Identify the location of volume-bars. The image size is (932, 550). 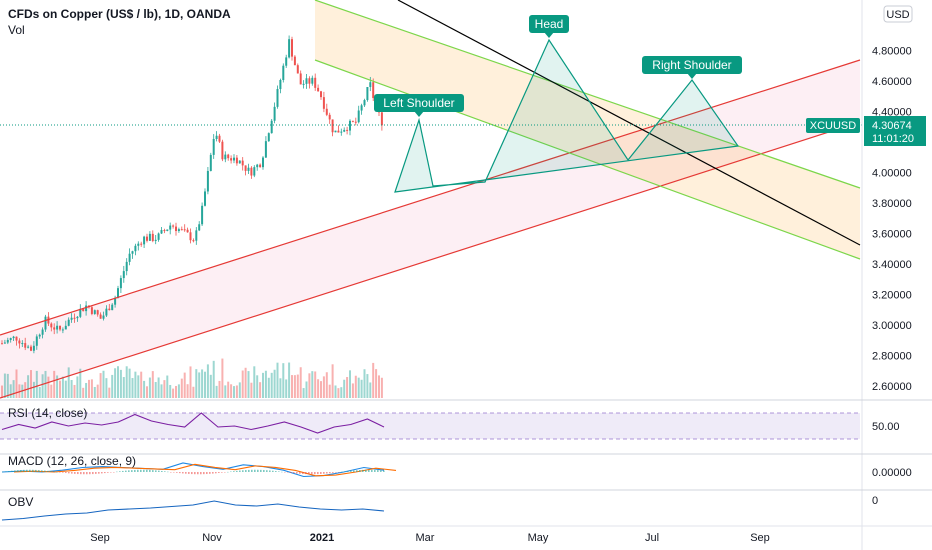
(192, 378).